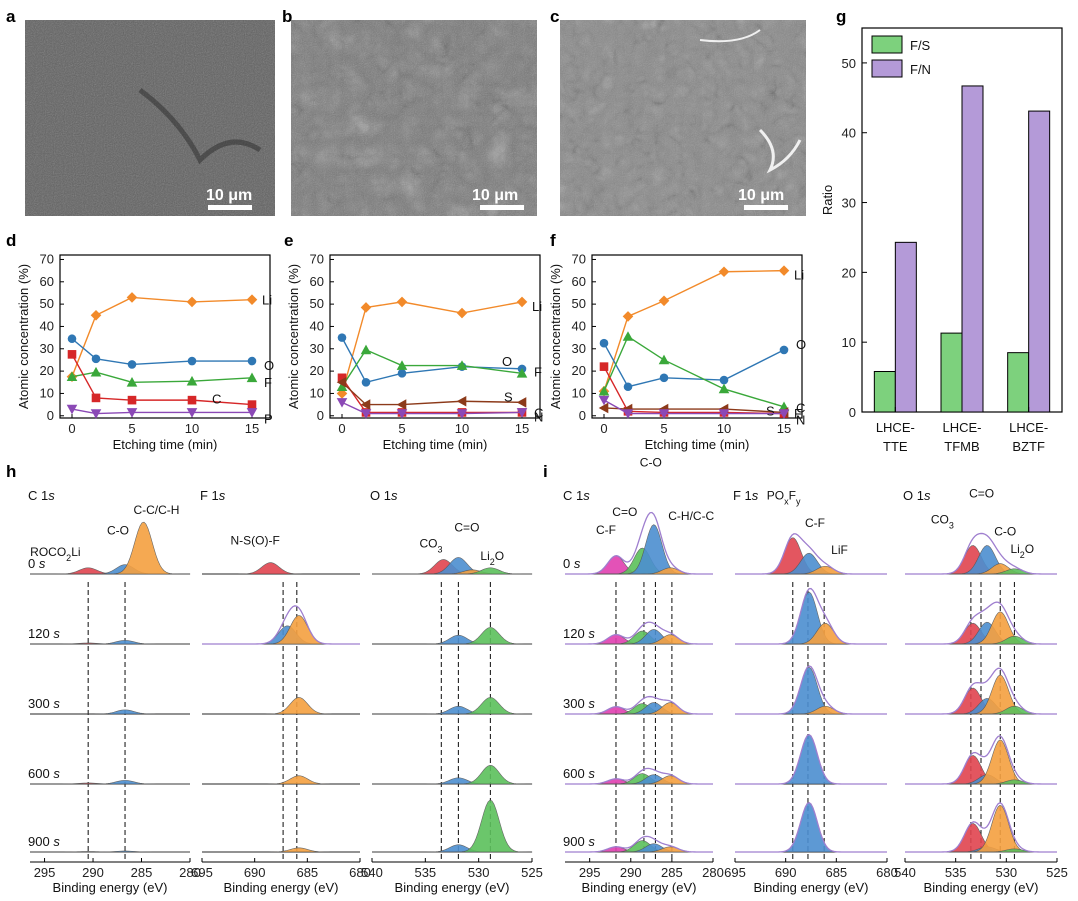 The image size is (1078, 901). Describe the element at coordinates (572, 563) in the screenshot. I see `etching-time-label: 0 s` at that location.